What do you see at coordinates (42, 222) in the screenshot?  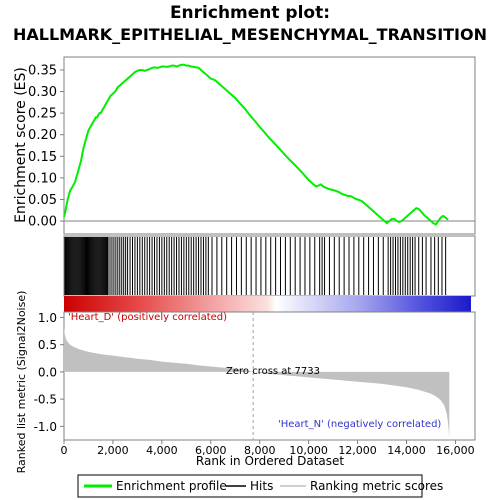 I see `es-y-tick-label: 0.00` at bounding box center [42, 222].